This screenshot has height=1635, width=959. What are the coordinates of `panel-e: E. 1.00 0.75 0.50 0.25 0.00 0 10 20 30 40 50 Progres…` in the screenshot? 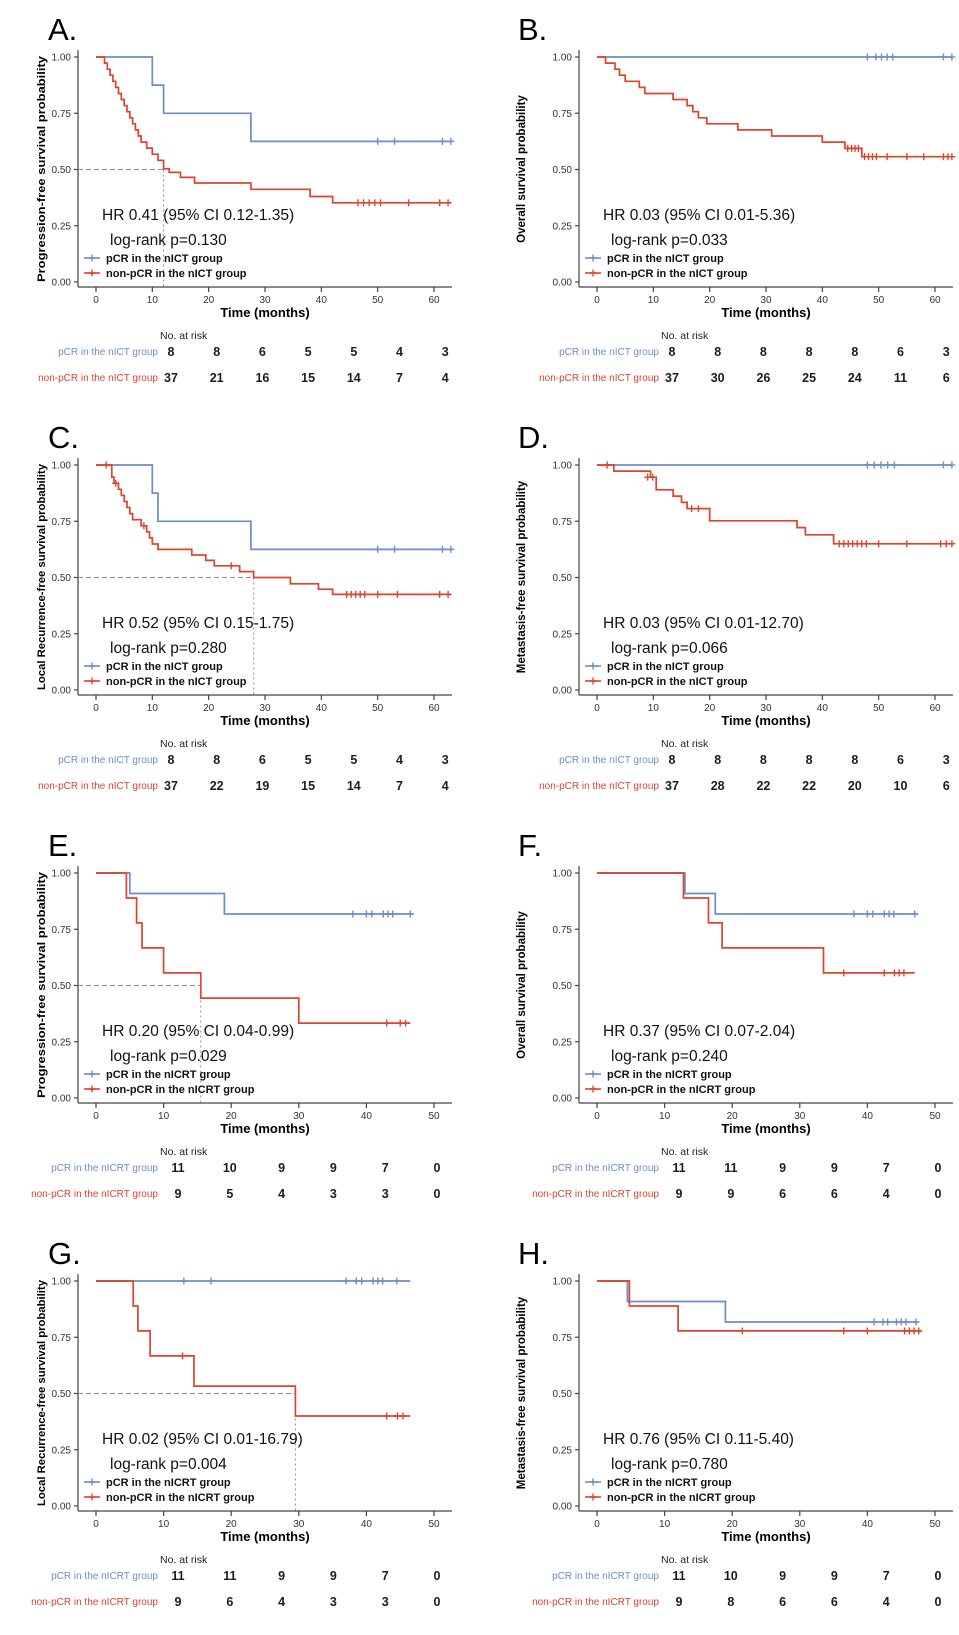 It's located at (240, 1022).